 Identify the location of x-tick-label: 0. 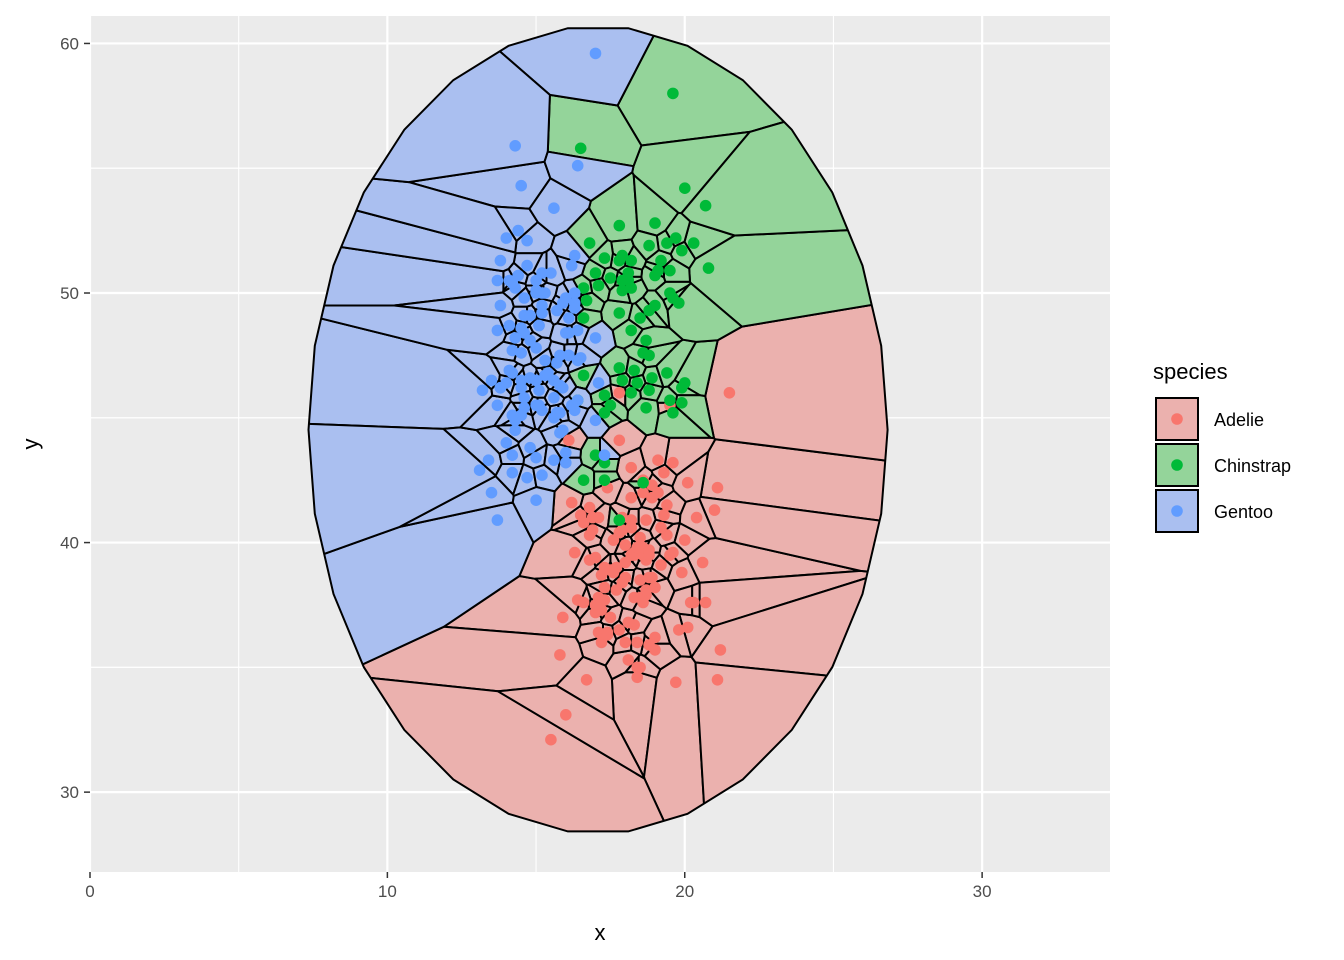
(89, 891).